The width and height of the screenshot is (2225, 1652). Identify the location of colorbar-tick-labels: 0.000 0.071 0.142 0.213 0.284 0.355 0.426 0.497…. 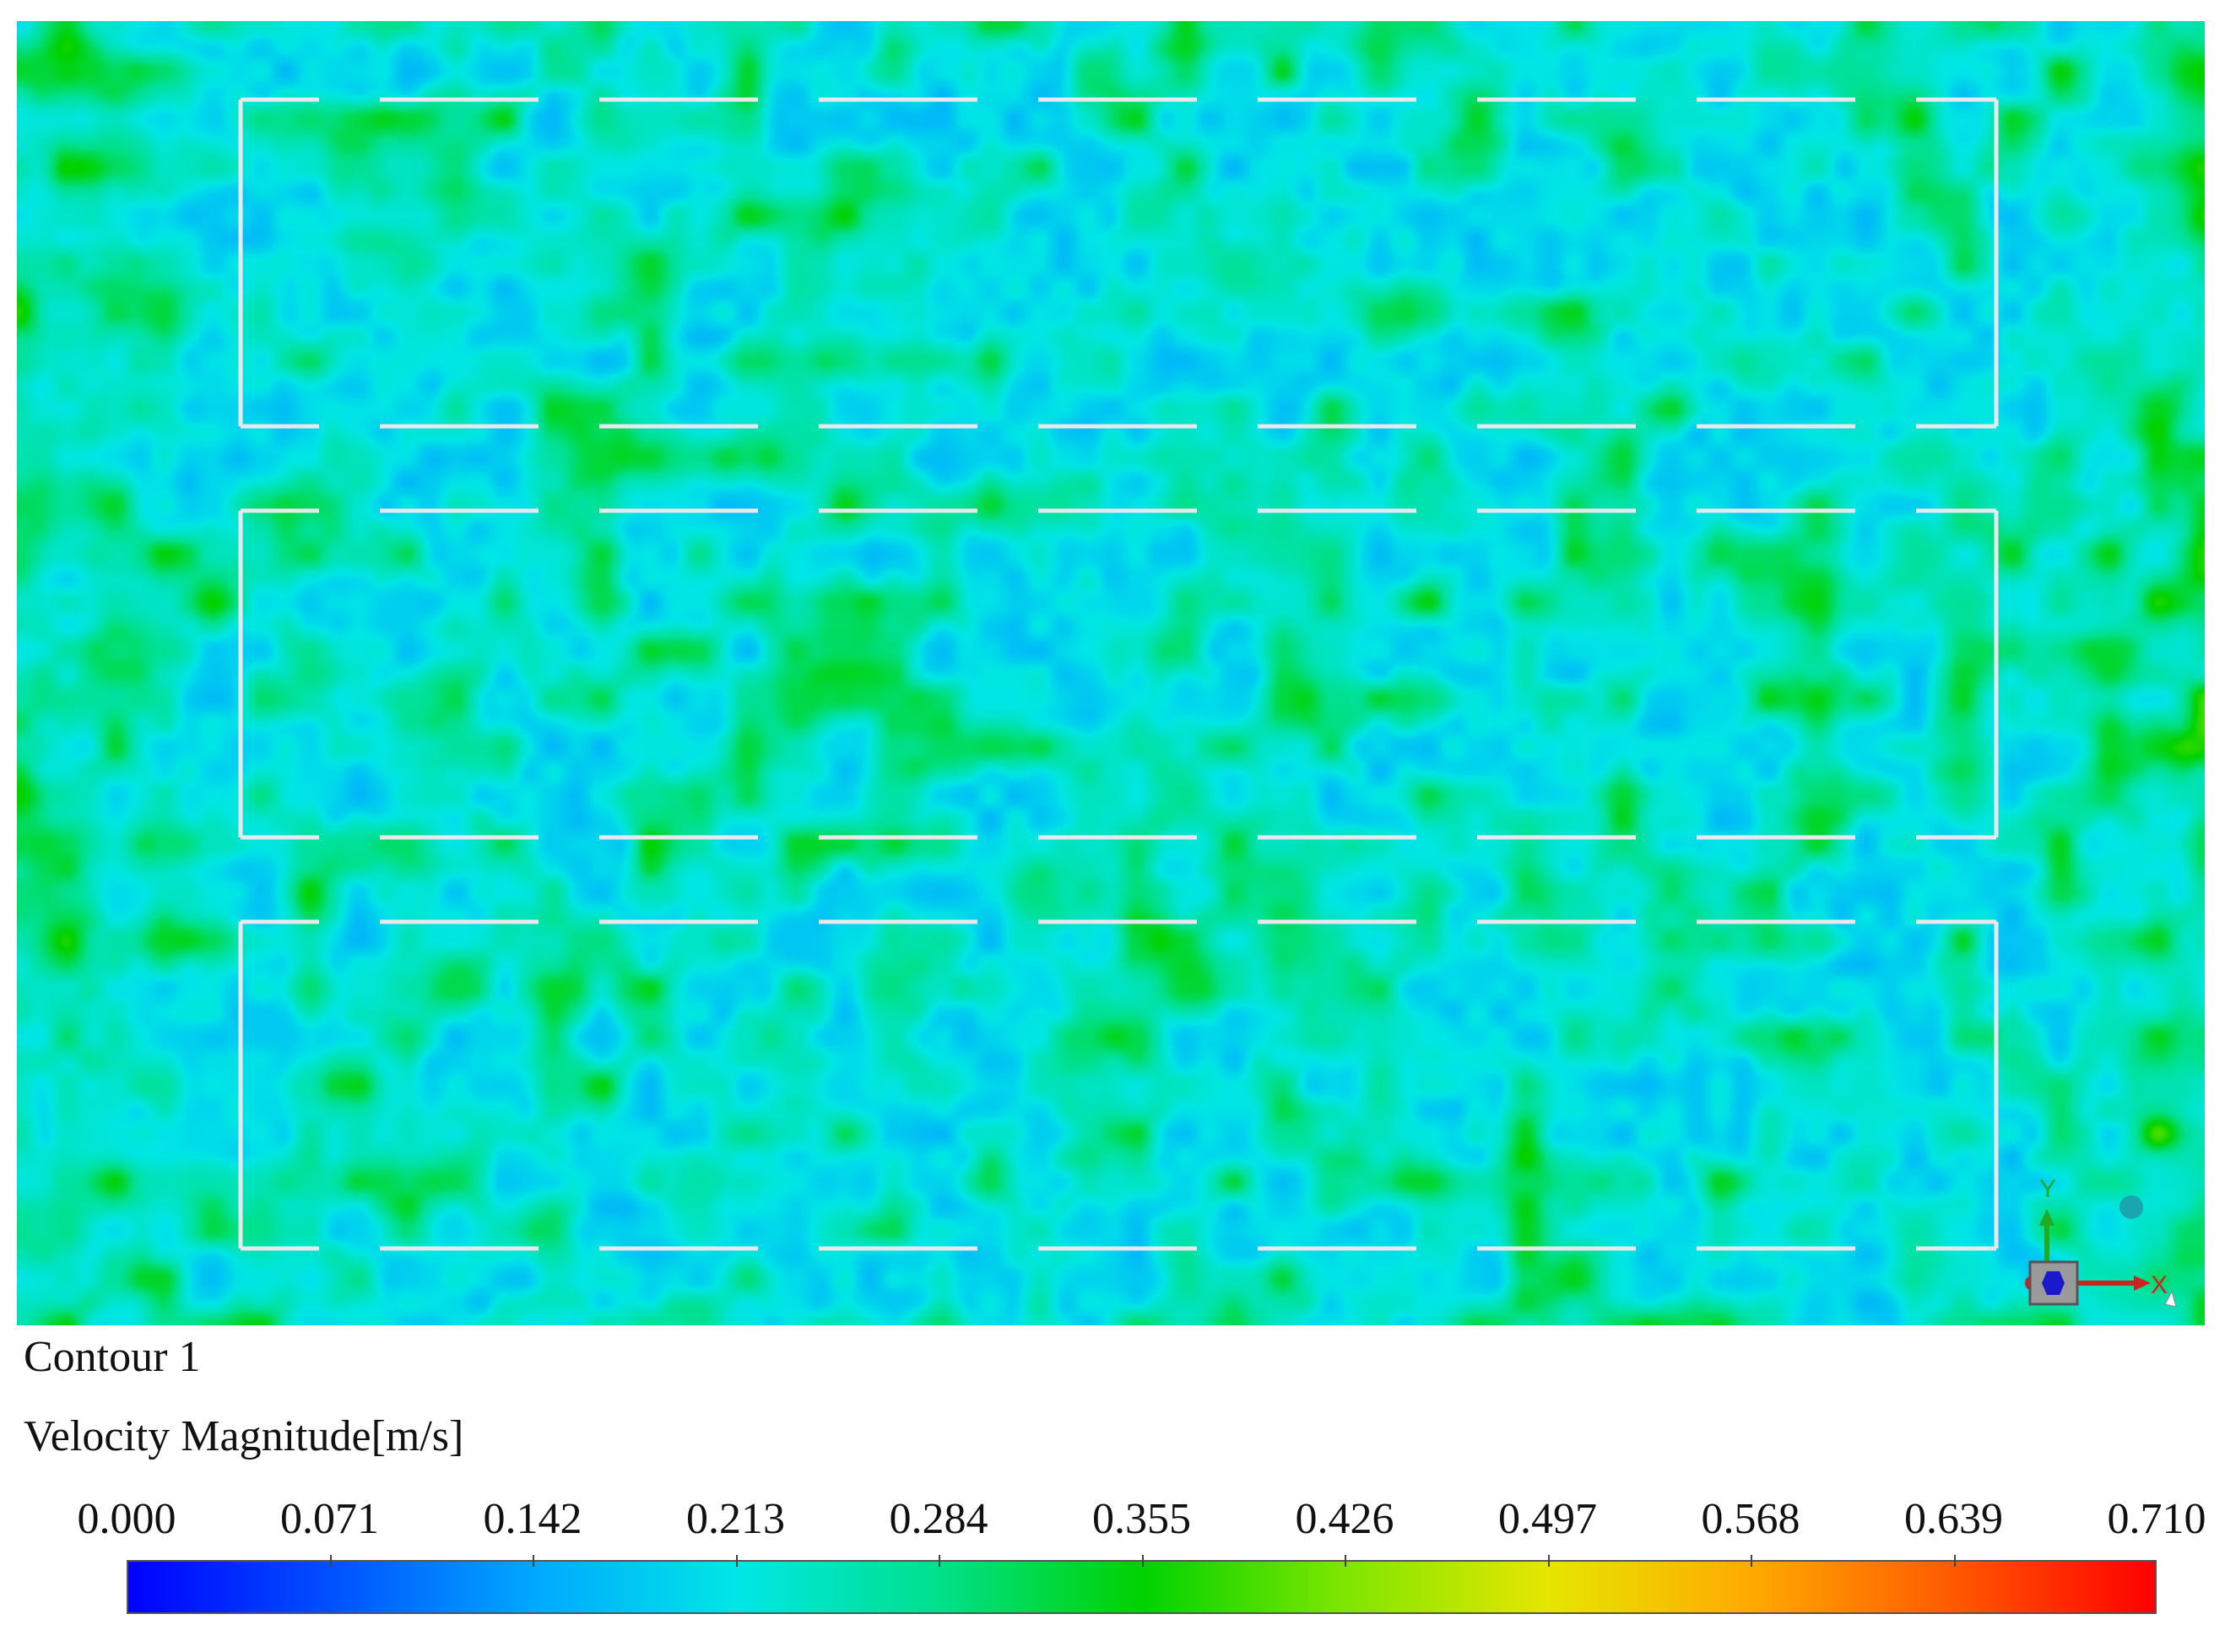
(1112, 1523).